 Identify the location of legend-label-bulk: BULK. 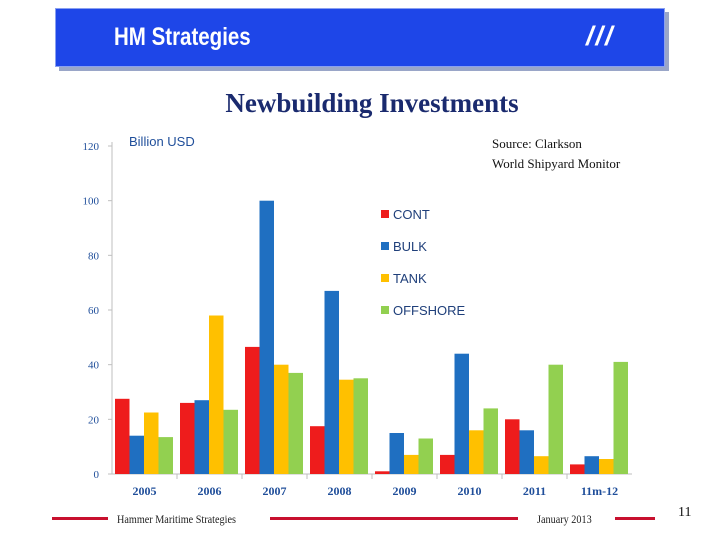
(410, 246).